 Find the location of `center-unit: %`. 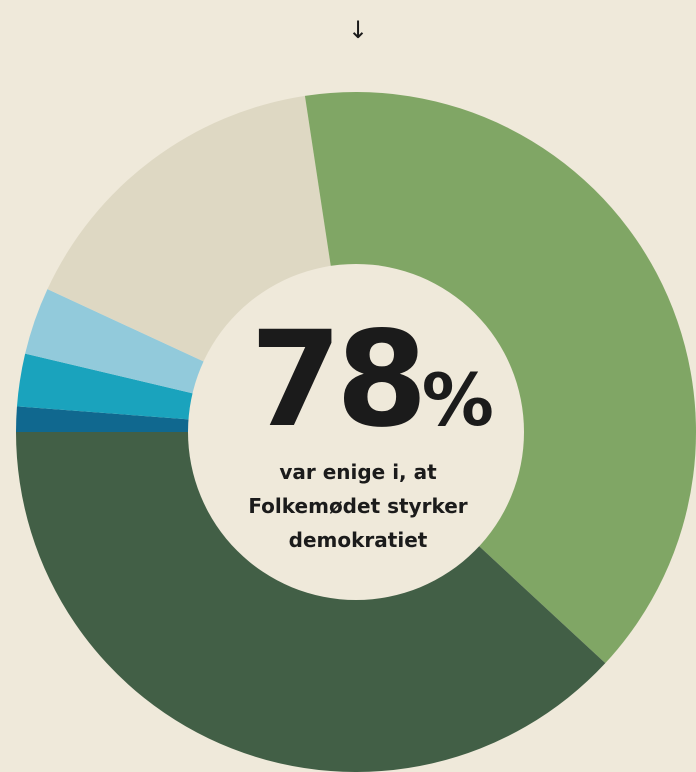

center-unit: % is located at coordinates (458, 400).